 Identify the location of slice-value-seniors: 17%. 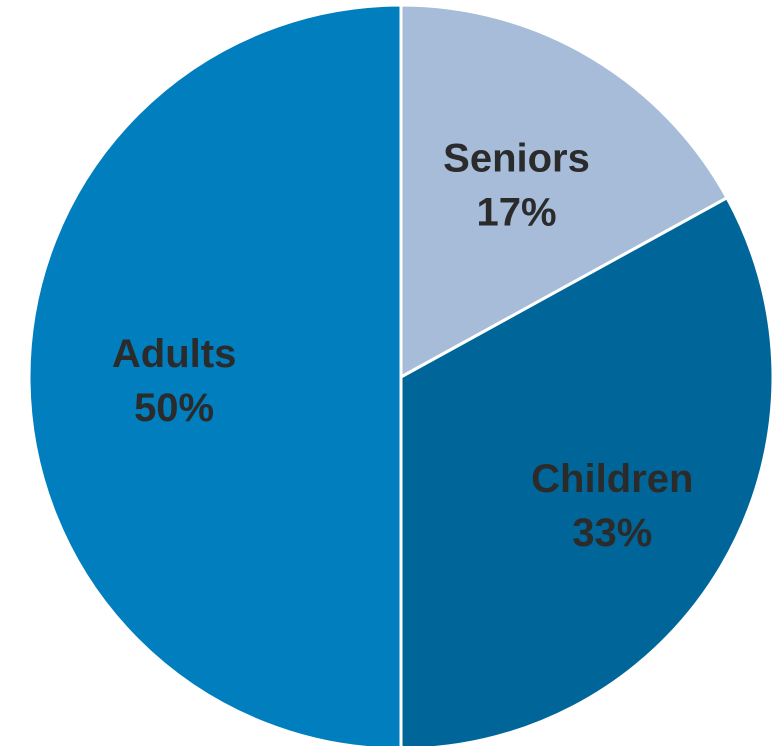
(516, 213).